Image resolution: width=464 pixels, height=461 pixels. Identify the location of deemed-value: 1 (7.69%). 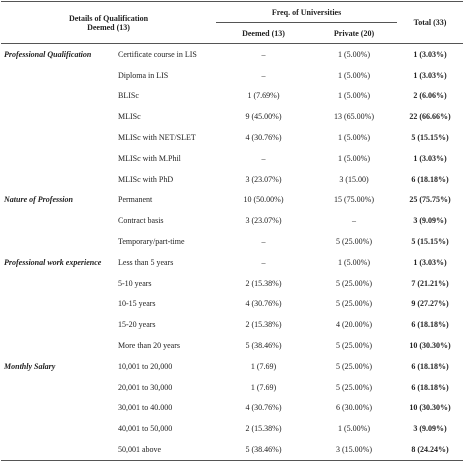
(263, 96).